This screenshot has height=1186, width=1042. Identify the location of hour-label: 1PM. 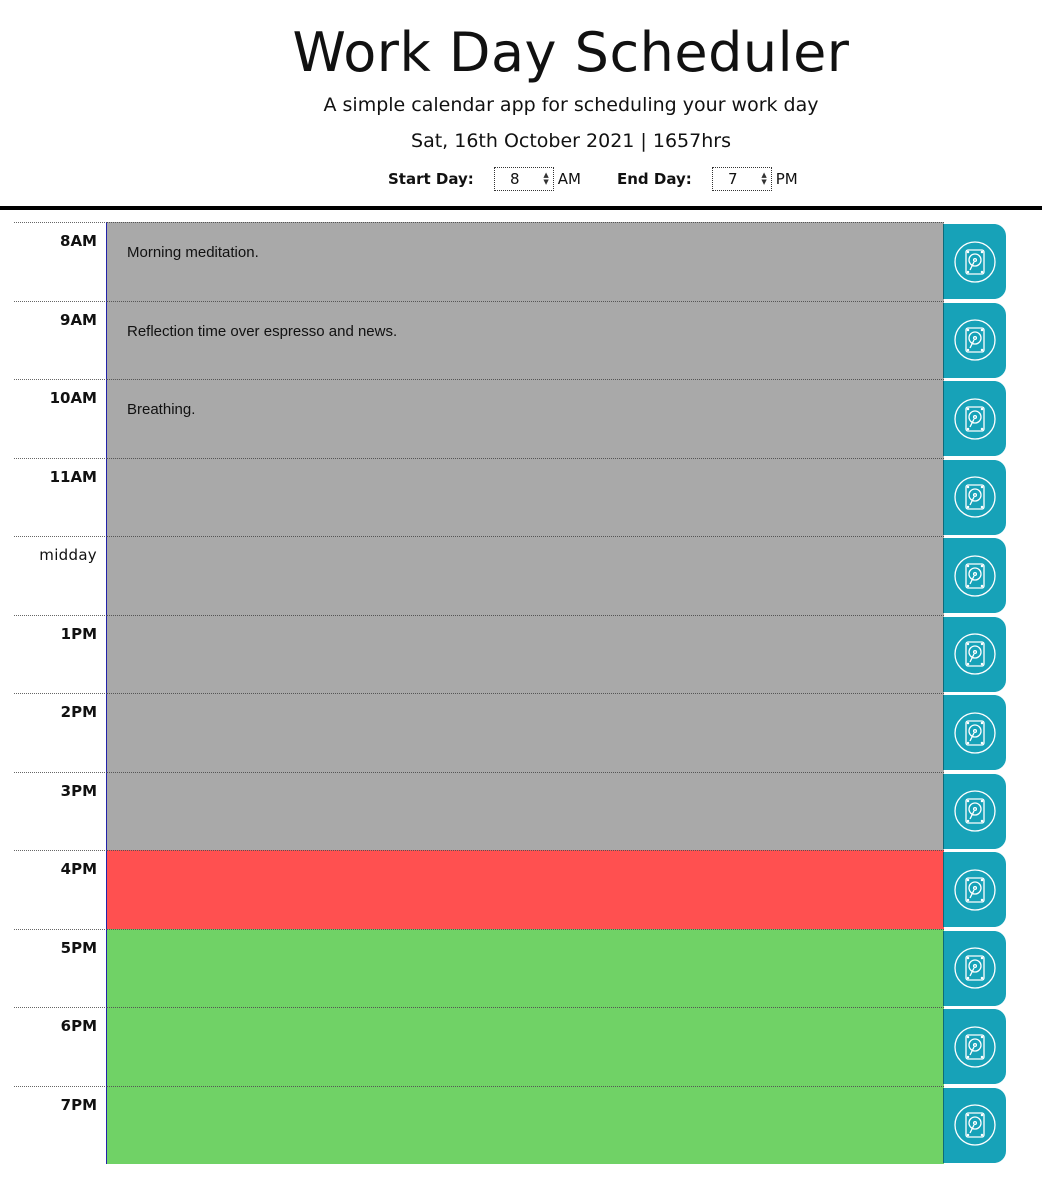
(60, 653).